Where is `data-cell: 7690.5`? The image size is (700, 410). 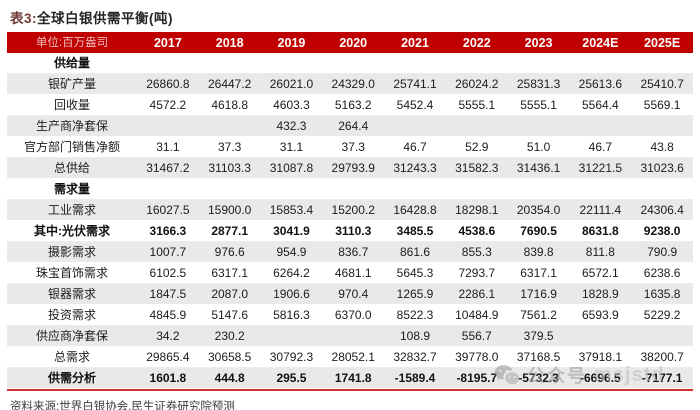 data-cell: 7690.5 is located at coordinates (538, 231).